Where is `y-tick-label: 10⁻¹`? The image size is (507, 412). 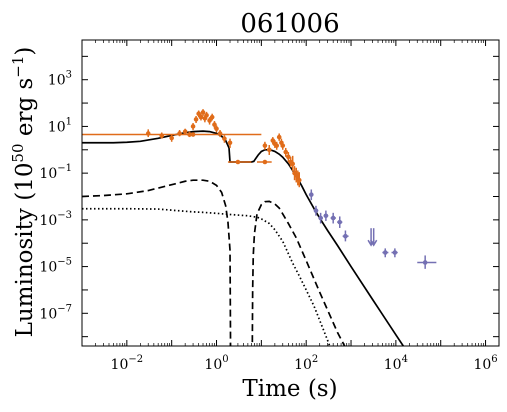 y-tick-label: 10⁻¹ is located at coordinates (55, 172).